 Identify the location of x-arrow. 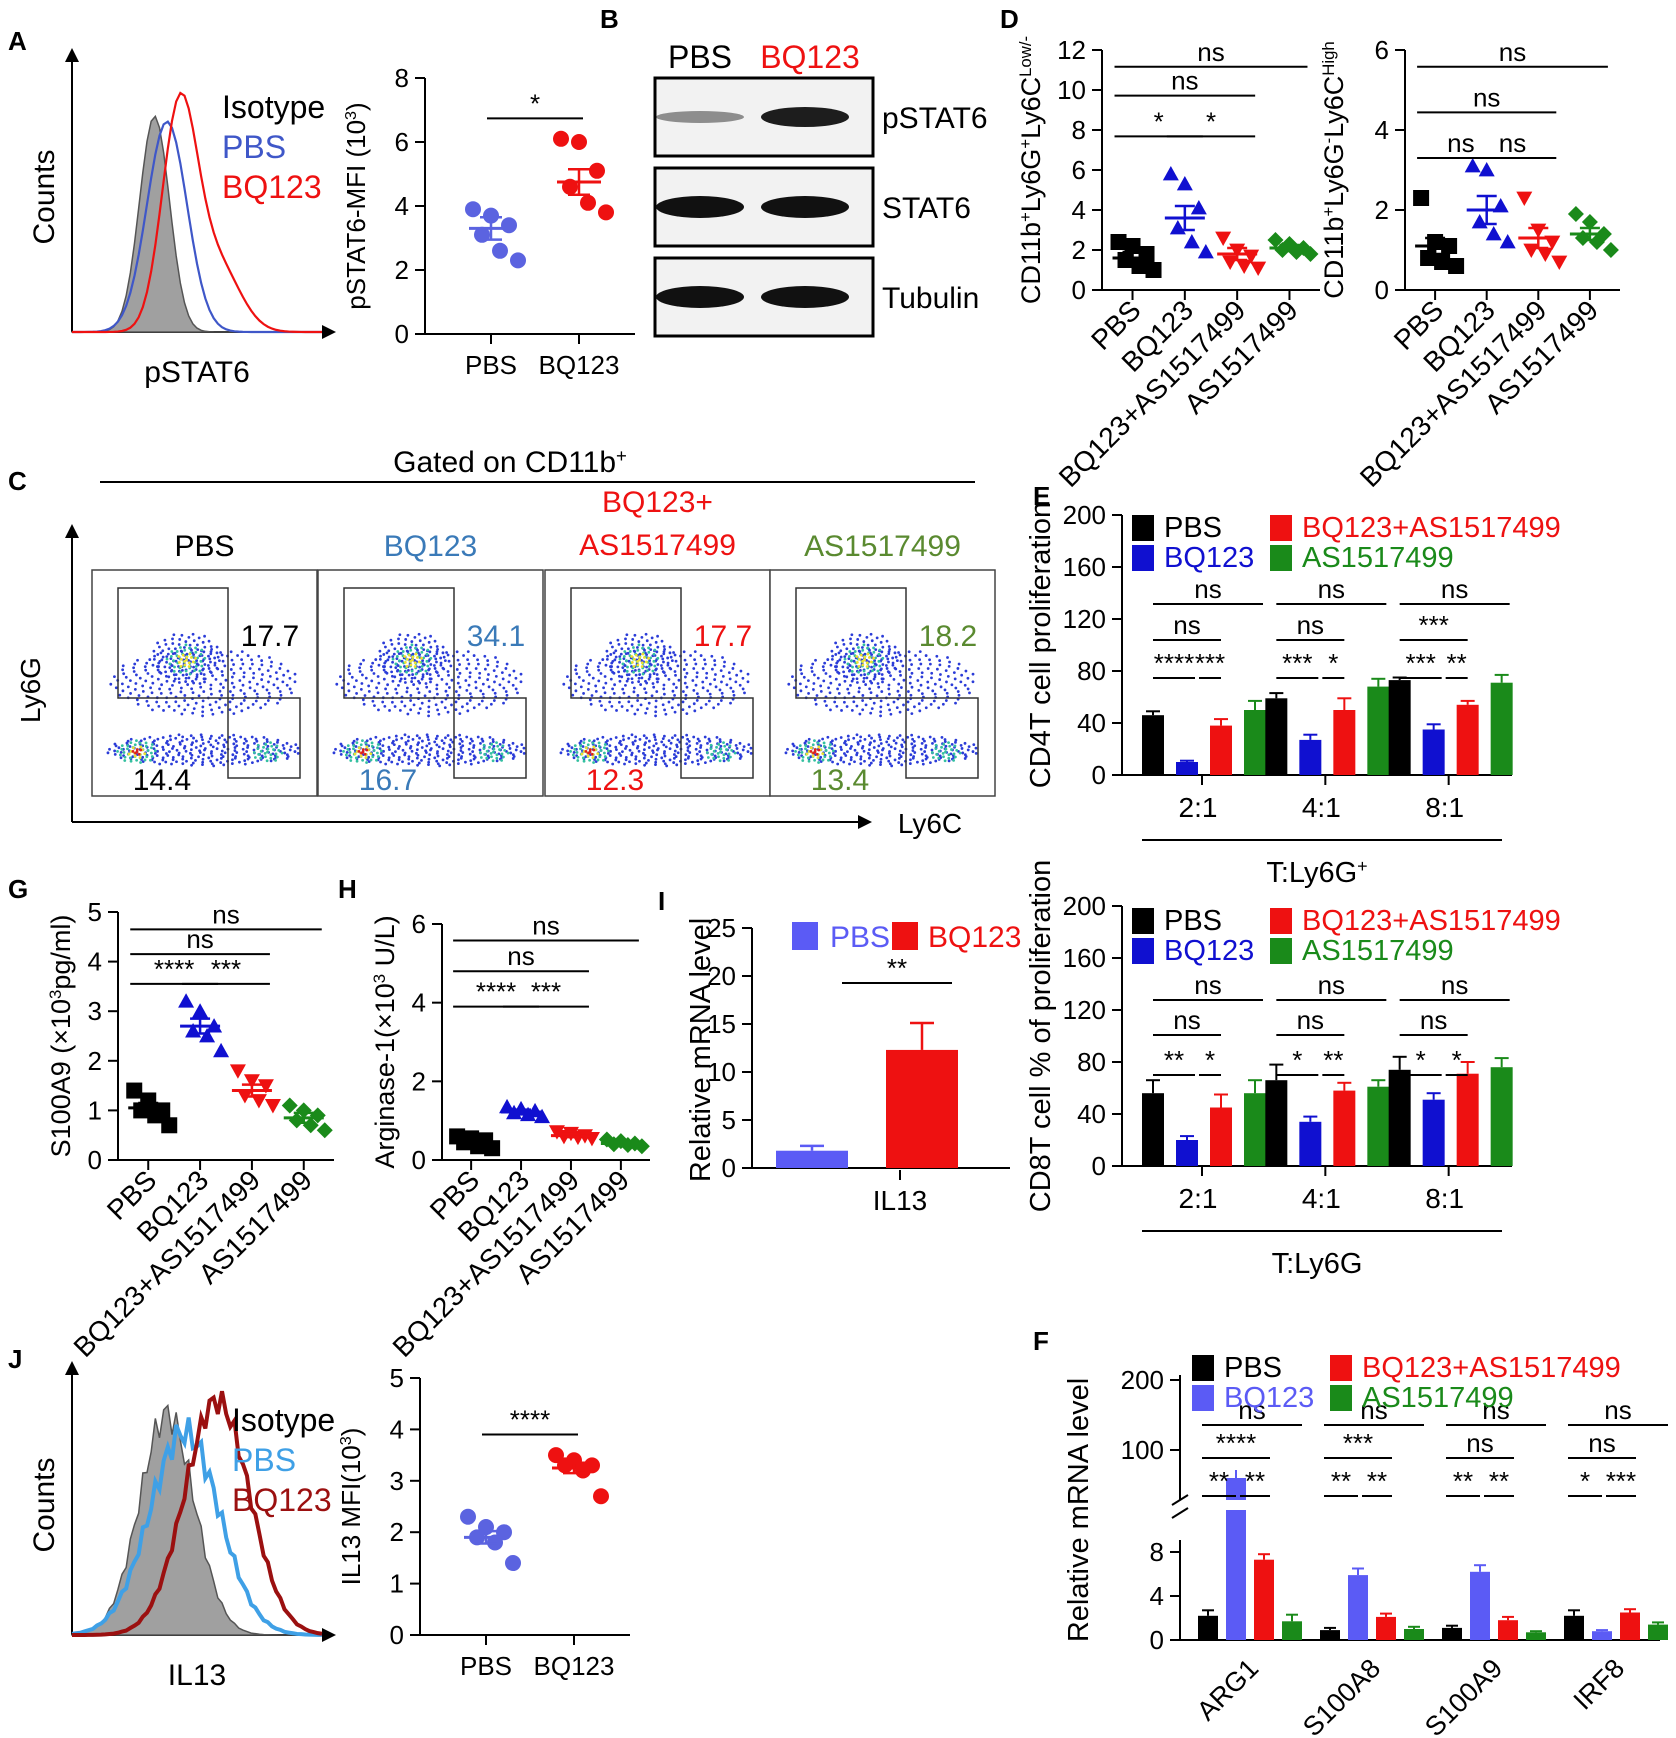
(329, 332).